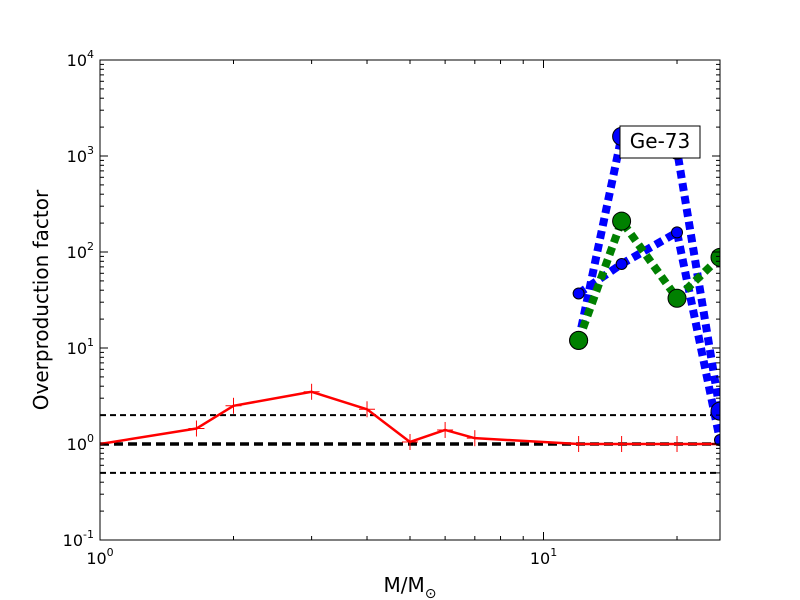  What do you see at coordinates (80, 443) in the screenshot?
I see `y-tick-label: 10⁰` at bounding box center [80, 443].